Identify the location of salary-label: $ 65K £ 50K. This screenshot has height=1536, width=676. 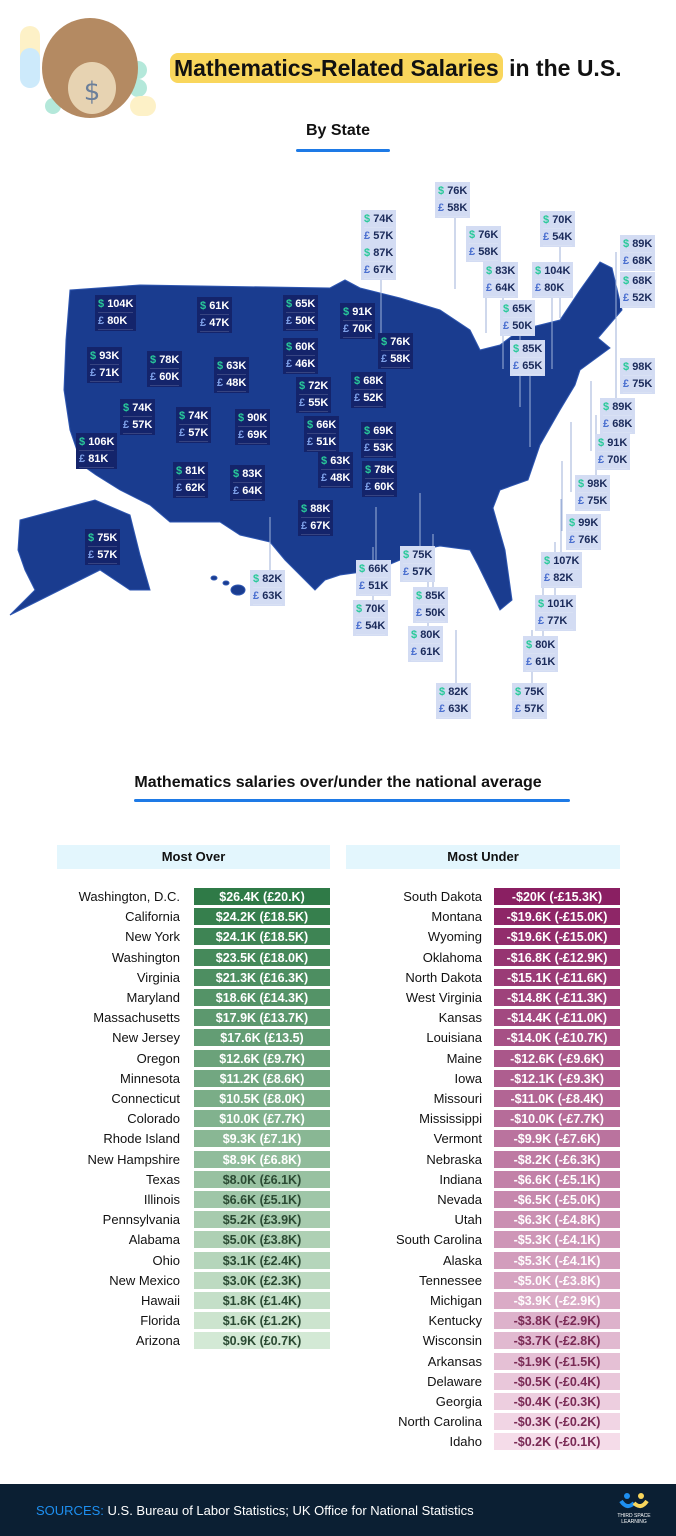
(518, 318).